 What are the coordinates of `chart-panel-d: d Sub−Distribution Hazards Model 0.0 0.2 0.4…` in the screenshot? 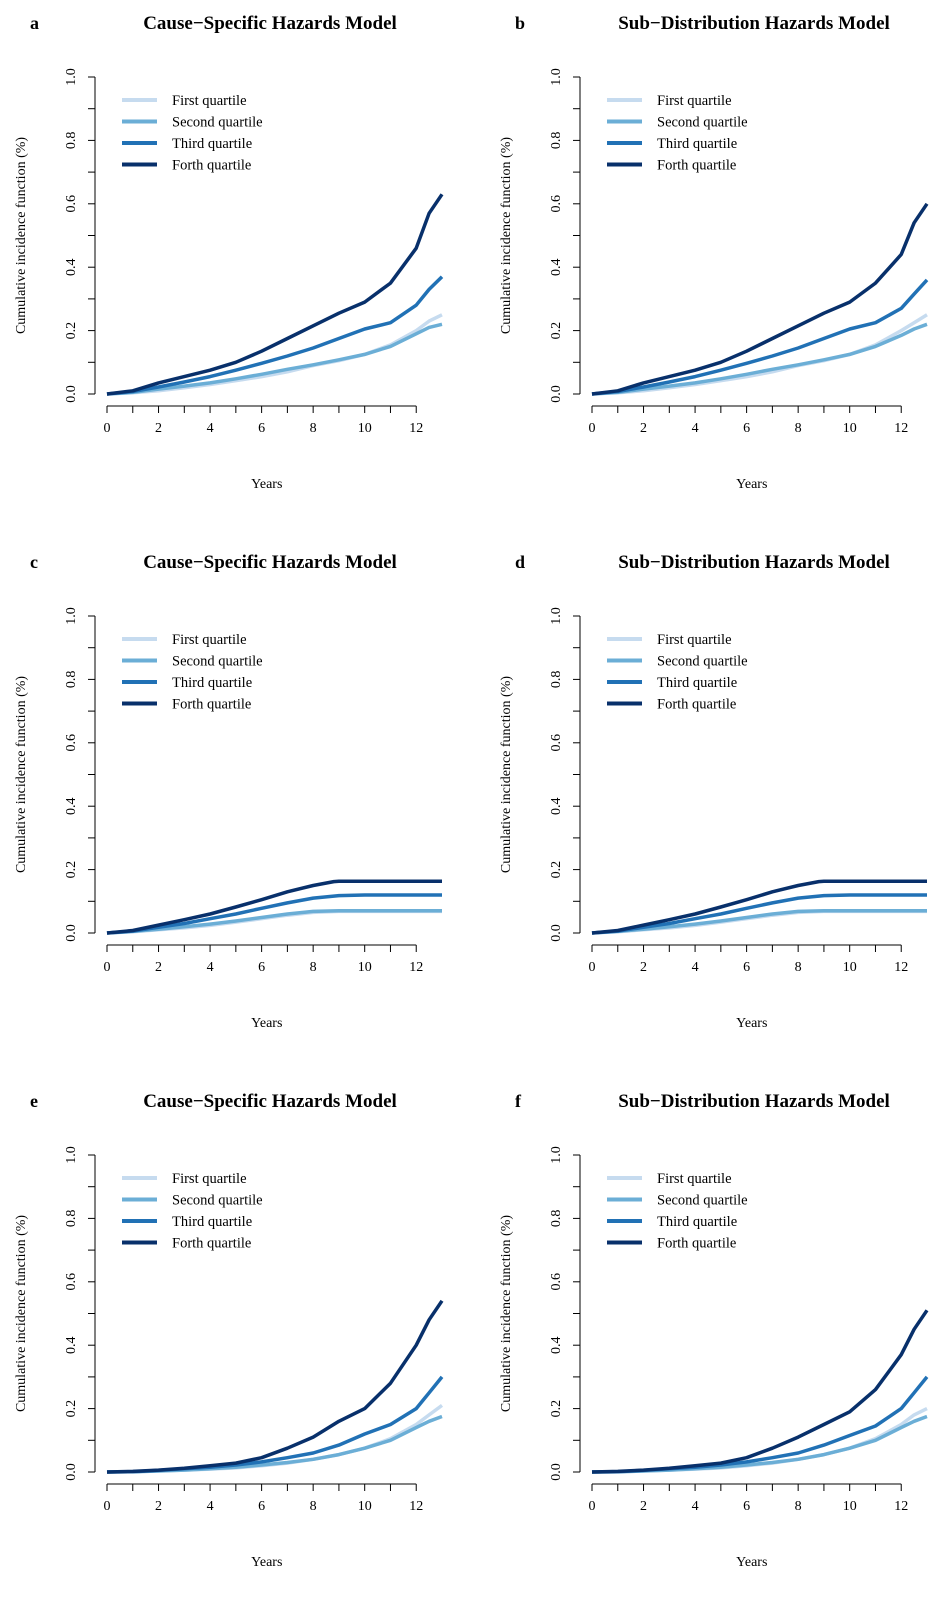 It's located at (713, 791).